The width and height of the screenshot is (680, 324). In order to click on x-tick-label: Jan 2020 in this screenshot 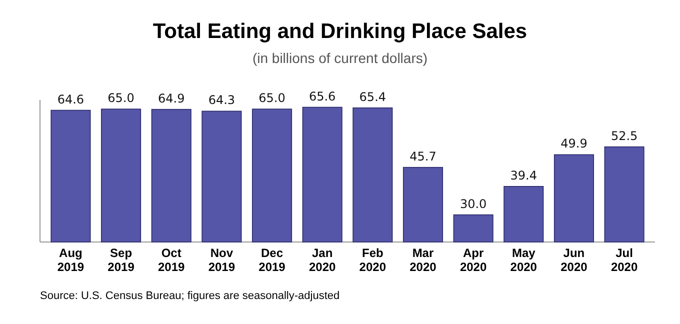, I will do `click(322, 260)`.